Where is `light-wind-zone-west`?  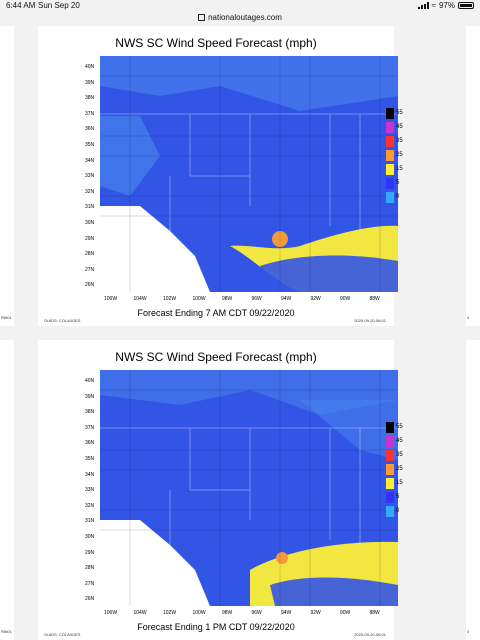 light-wind-zone-west is located at coordinates (130, 156).